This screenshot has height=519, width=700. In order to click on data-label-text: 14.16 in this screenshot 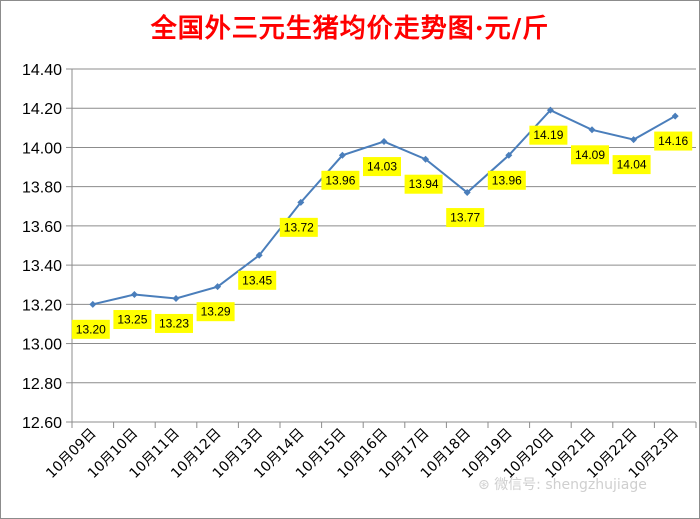, I will do `click(673, 141)`.